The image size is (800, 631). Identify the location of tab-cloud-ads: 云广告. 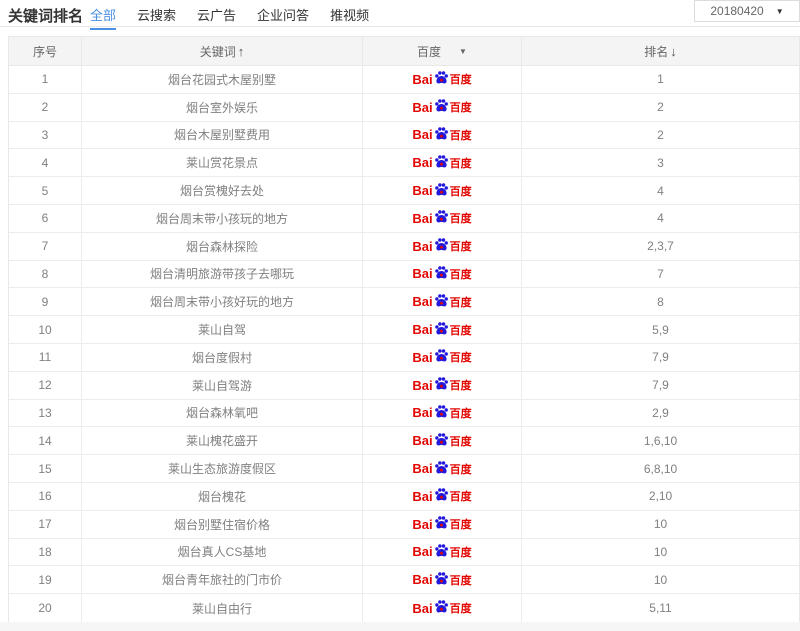
(217, 15).